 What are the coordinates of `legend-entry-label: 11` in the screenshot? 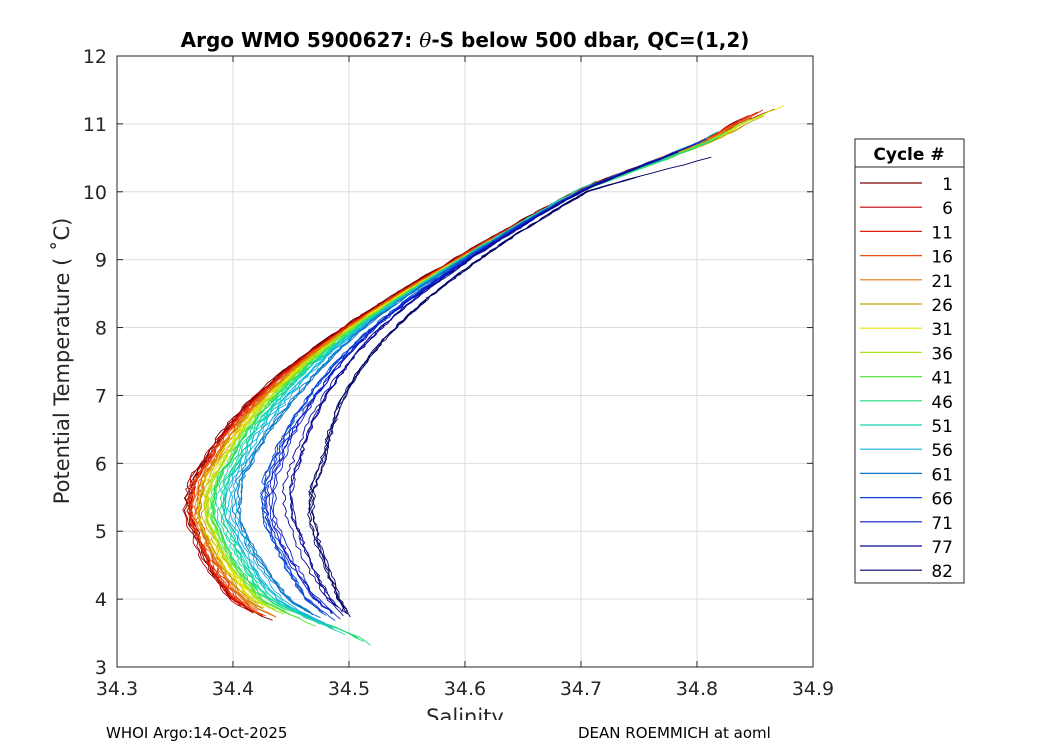 It's located at (942, 233).